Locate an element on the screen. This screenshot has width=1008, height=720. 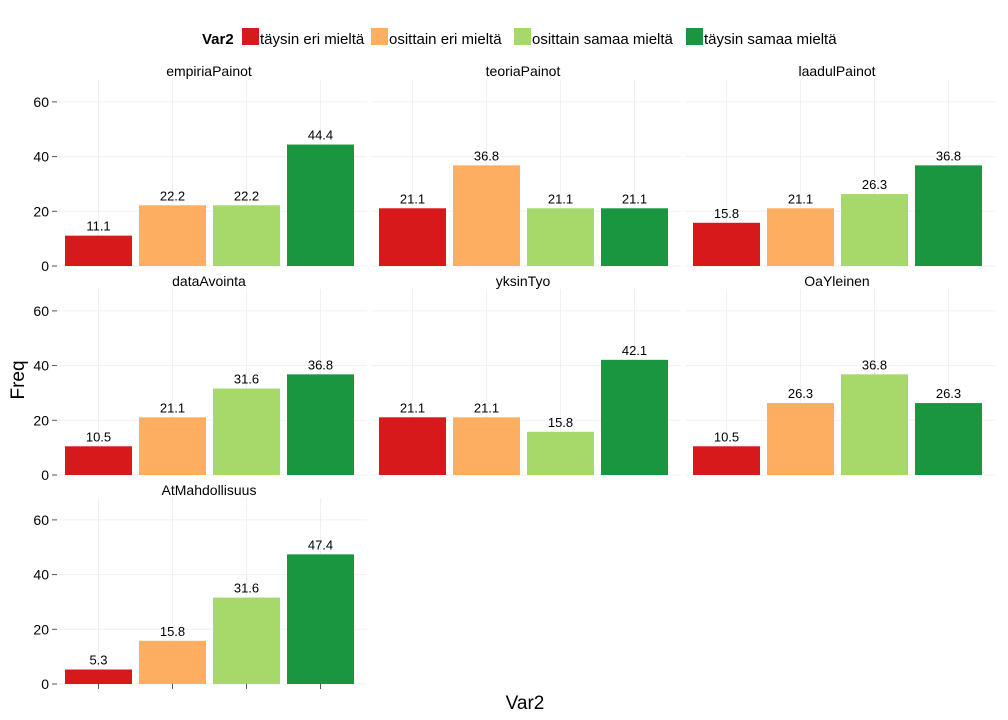
bar-label: 42.1 is located at coordinates (634, 350).